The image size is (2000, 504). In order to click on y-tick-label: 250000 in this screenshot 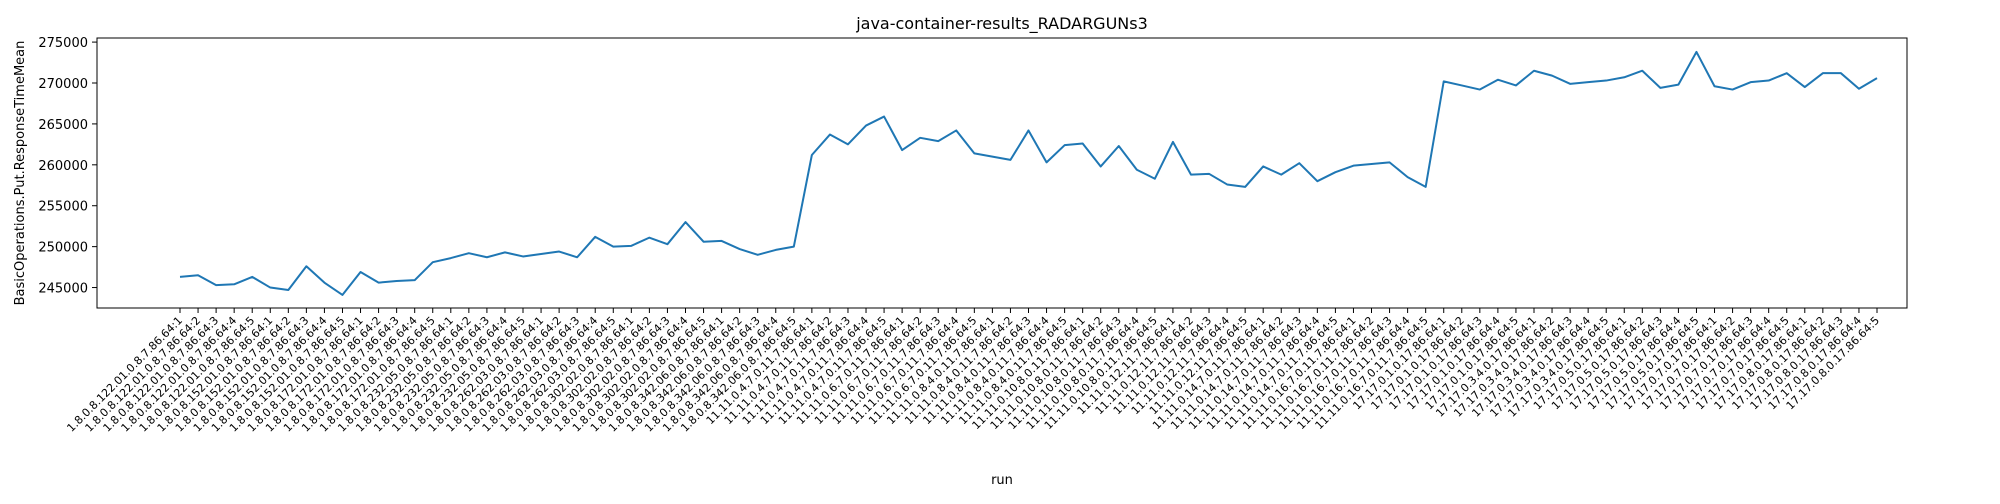, I will do `click(63, 248)`.